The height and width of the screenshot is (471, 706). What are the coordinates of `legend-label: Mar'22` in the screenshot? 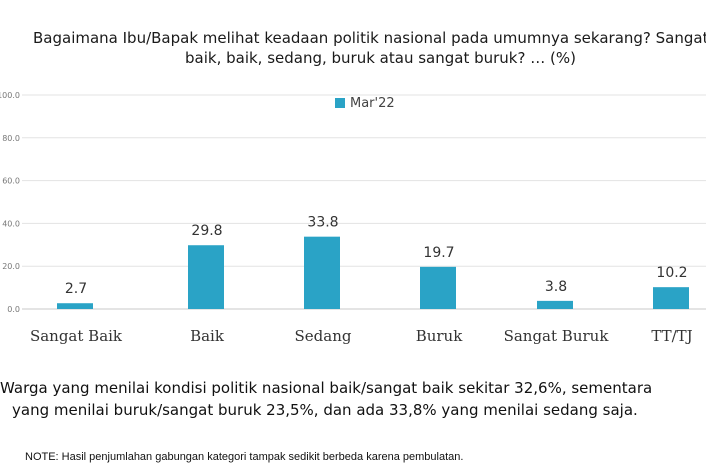 It's located at (372, 103).